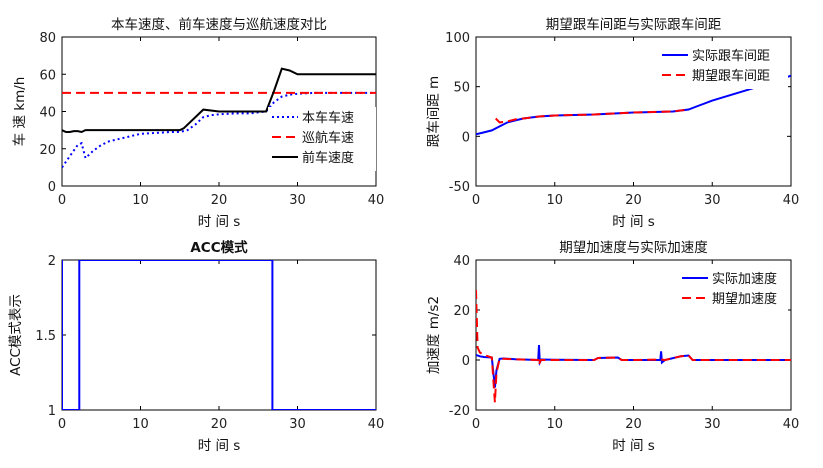 This screenshot has width=823, height=468. Describe the element at coordinates (52, 261) in the screenshot. I see `y-tick-label: 2` at that location.